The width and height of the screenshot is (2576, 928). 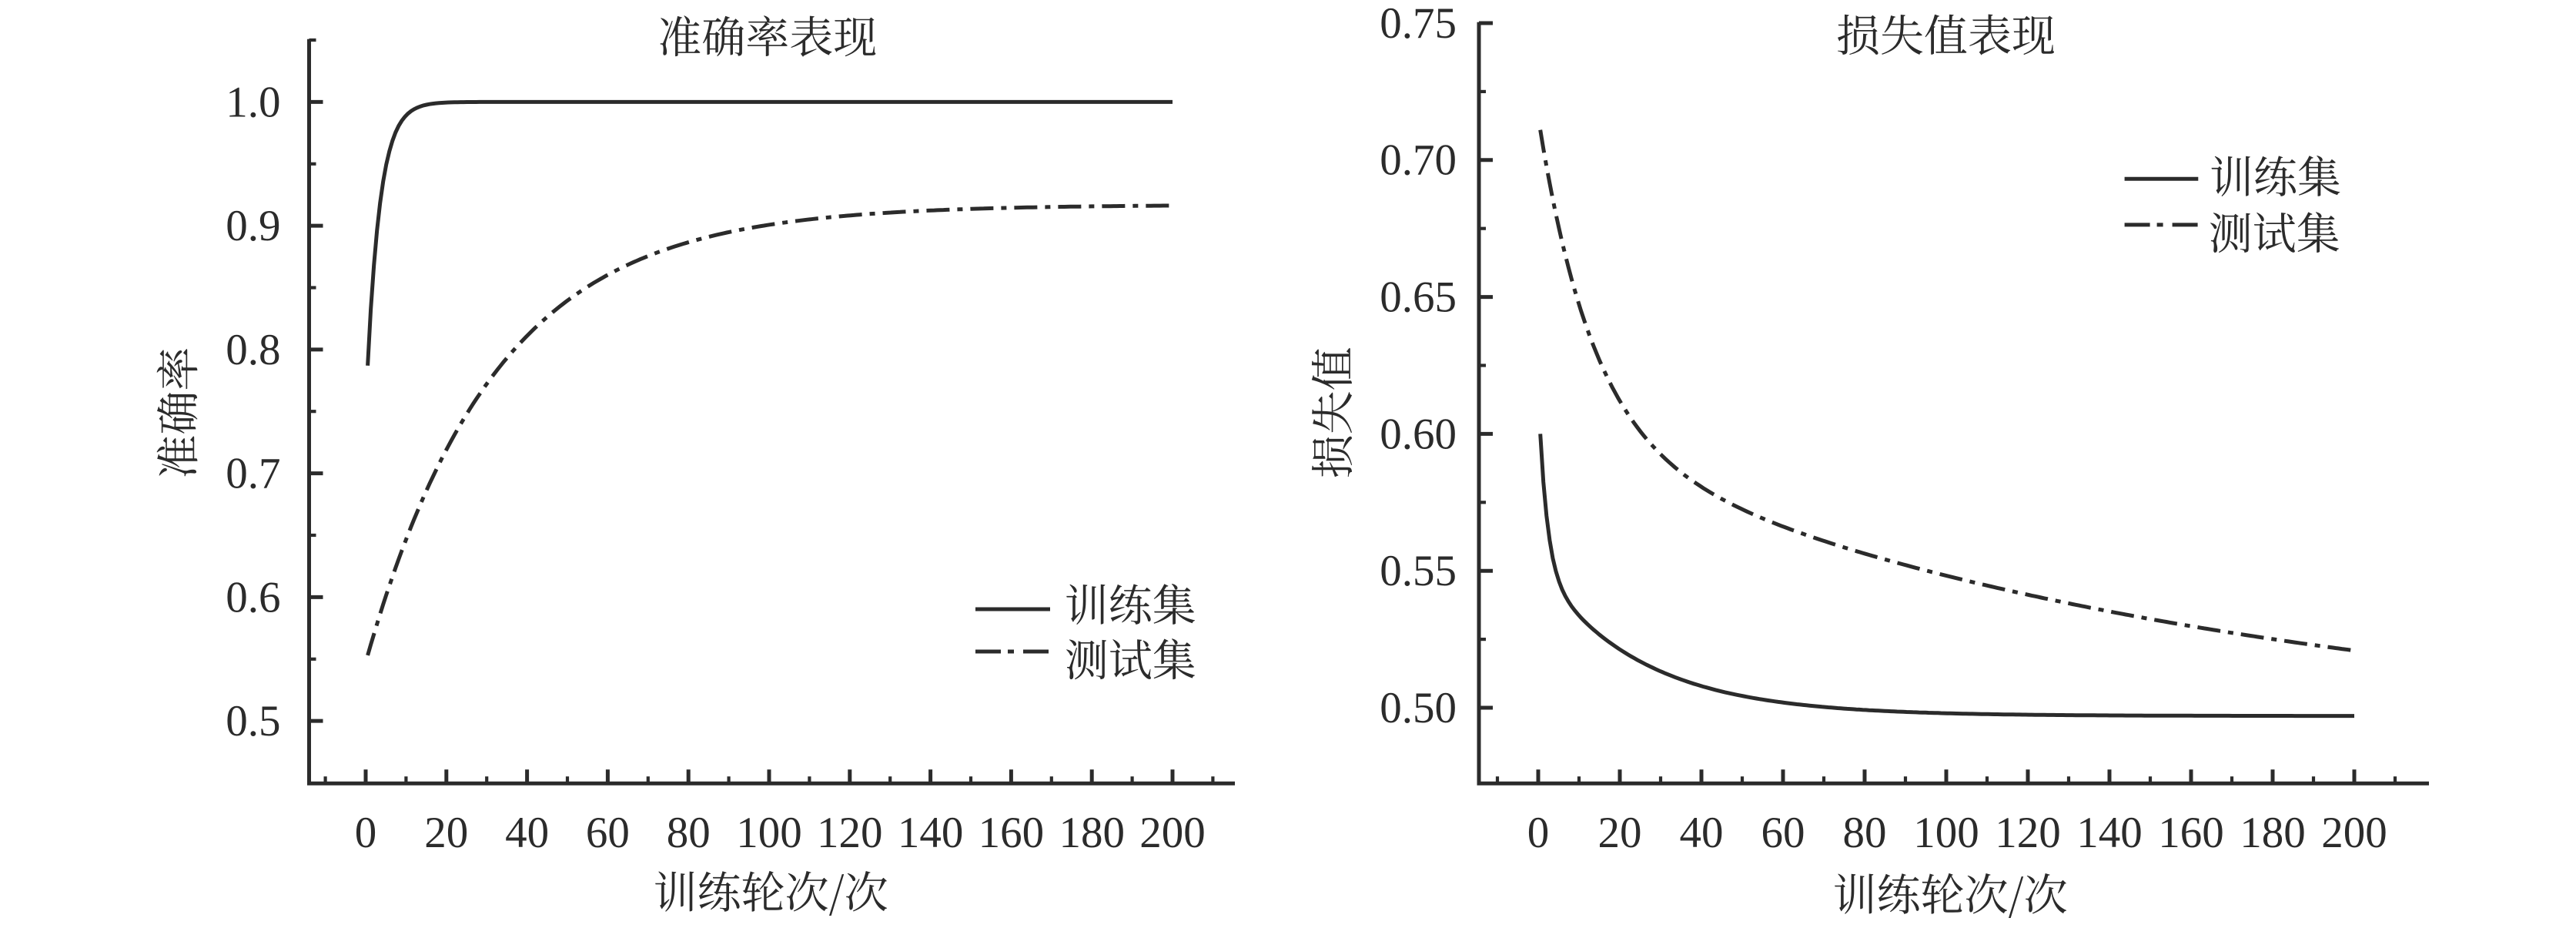 What do you see at coordinates (253, 102) in the screenshot?
I see `svg-text: 1.0` at bounding box center [253, 102].